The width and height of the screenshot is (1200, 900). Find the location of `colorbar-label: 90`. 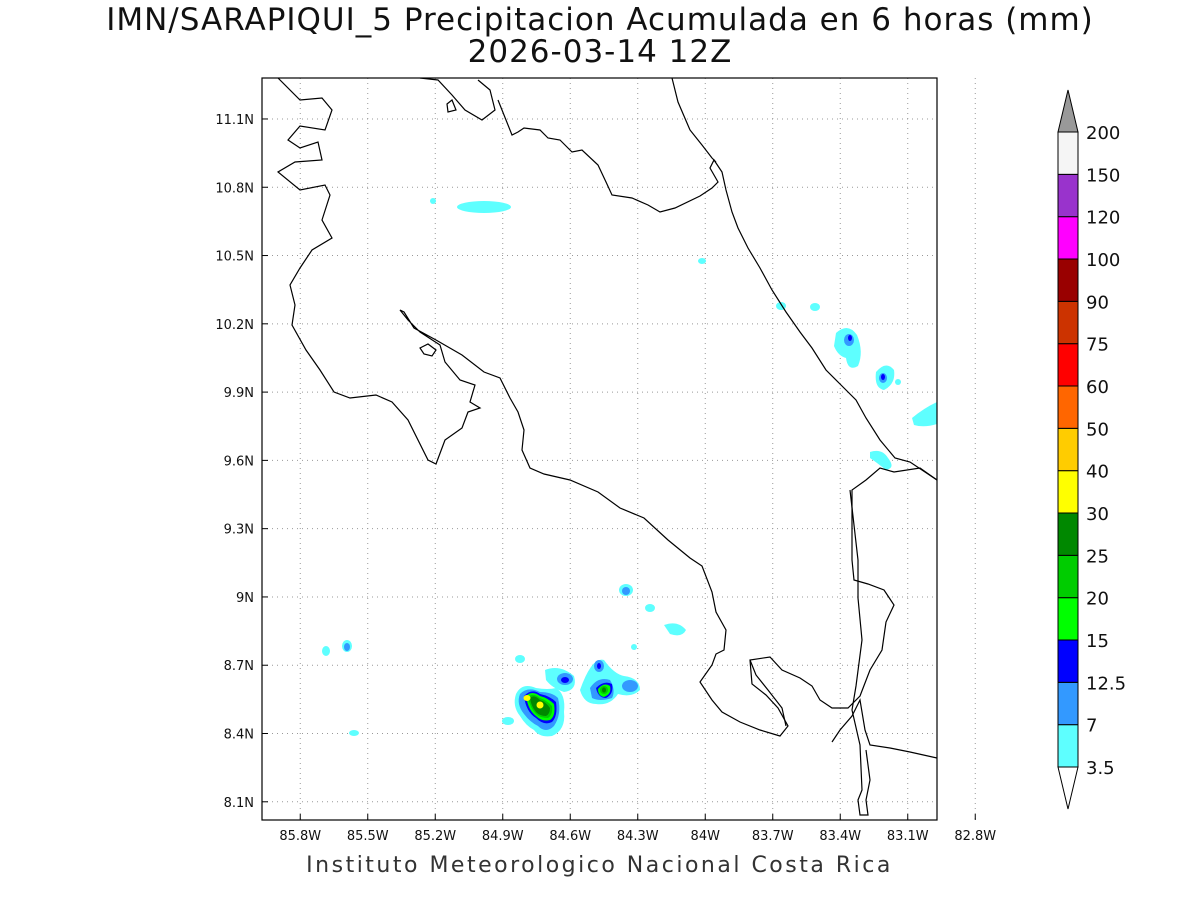

colorbar-label: 90 is located at coordinates (1097, 302).